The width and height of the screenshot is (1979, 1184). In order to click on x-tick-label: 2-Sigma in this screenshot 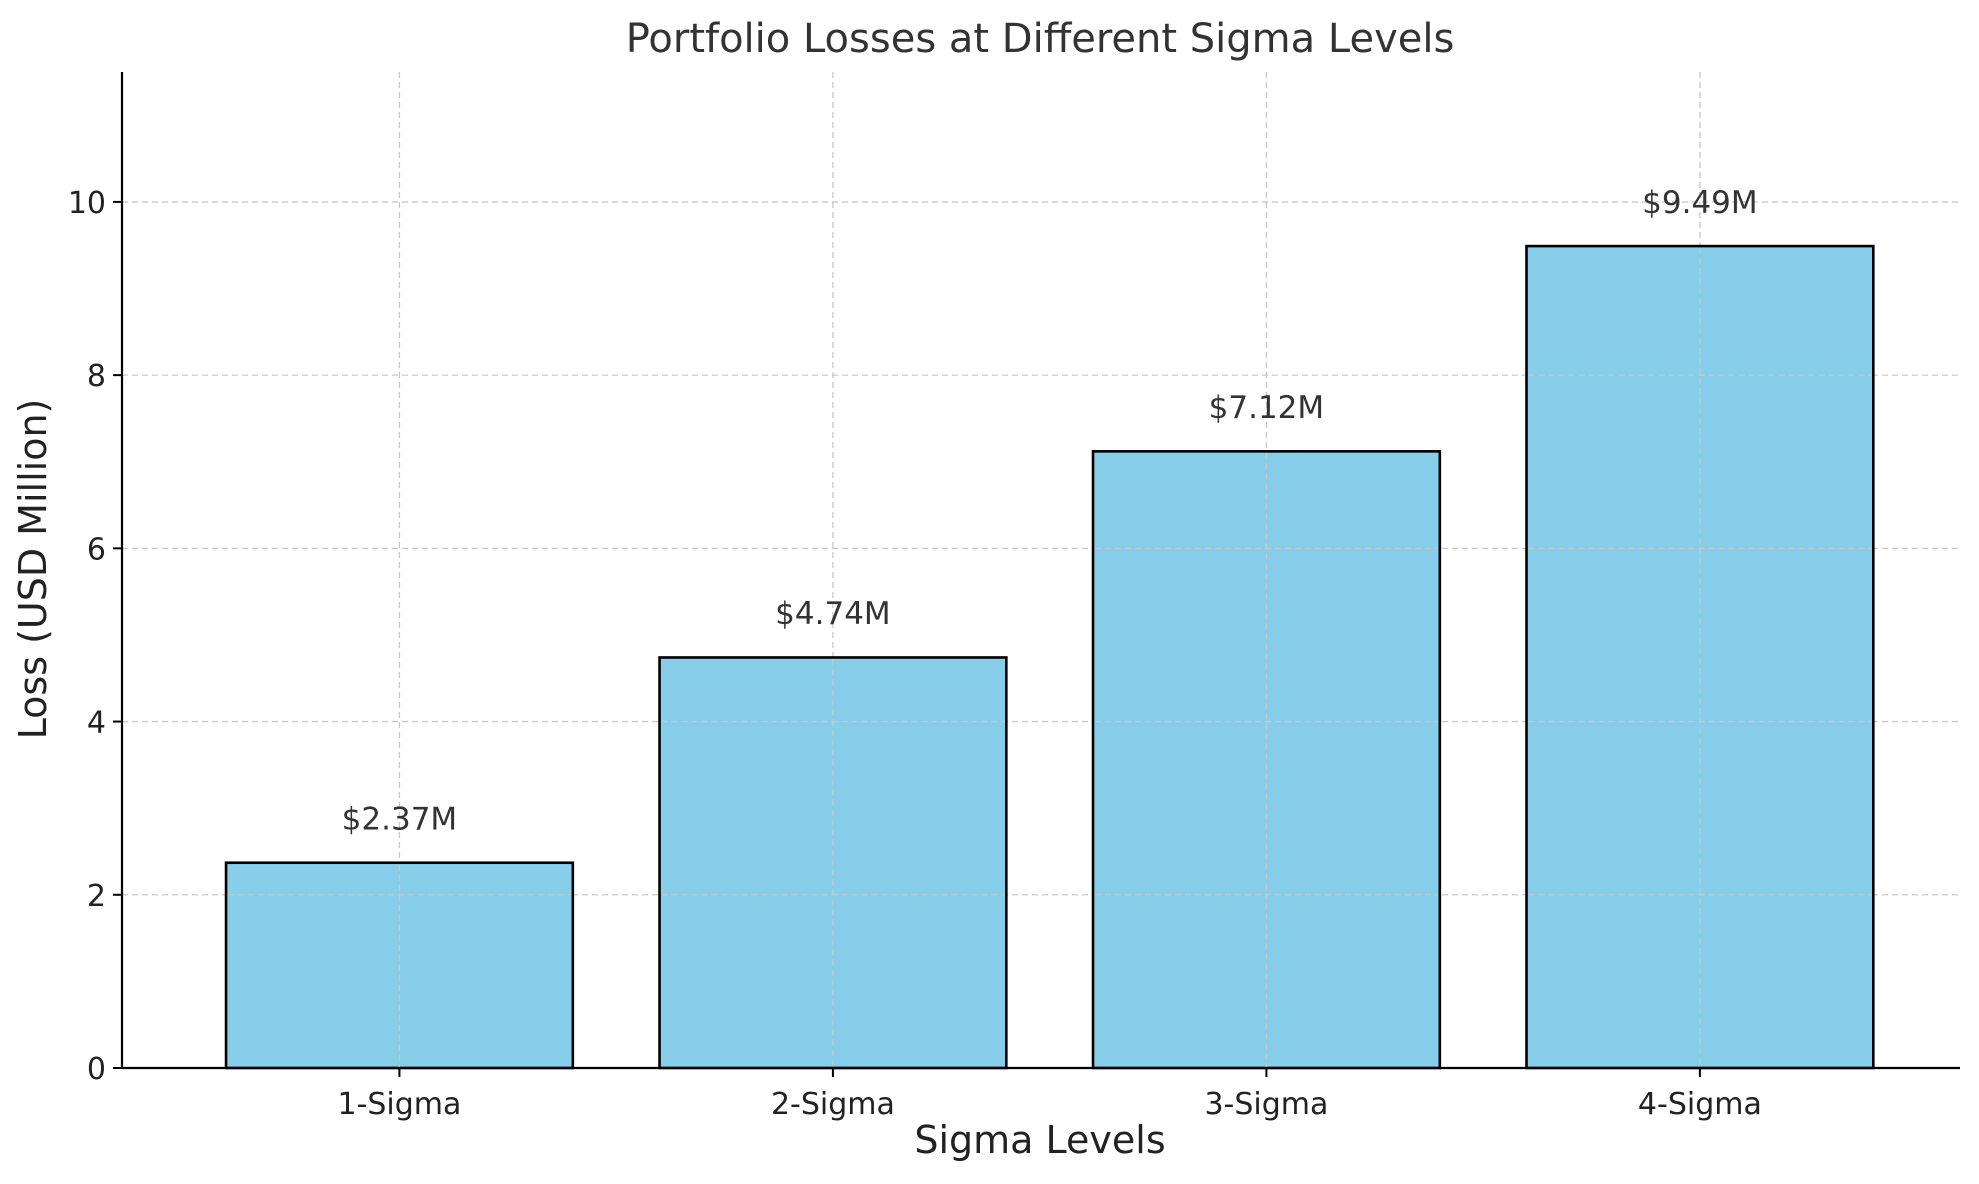, I will do `click(833, 1104)`.